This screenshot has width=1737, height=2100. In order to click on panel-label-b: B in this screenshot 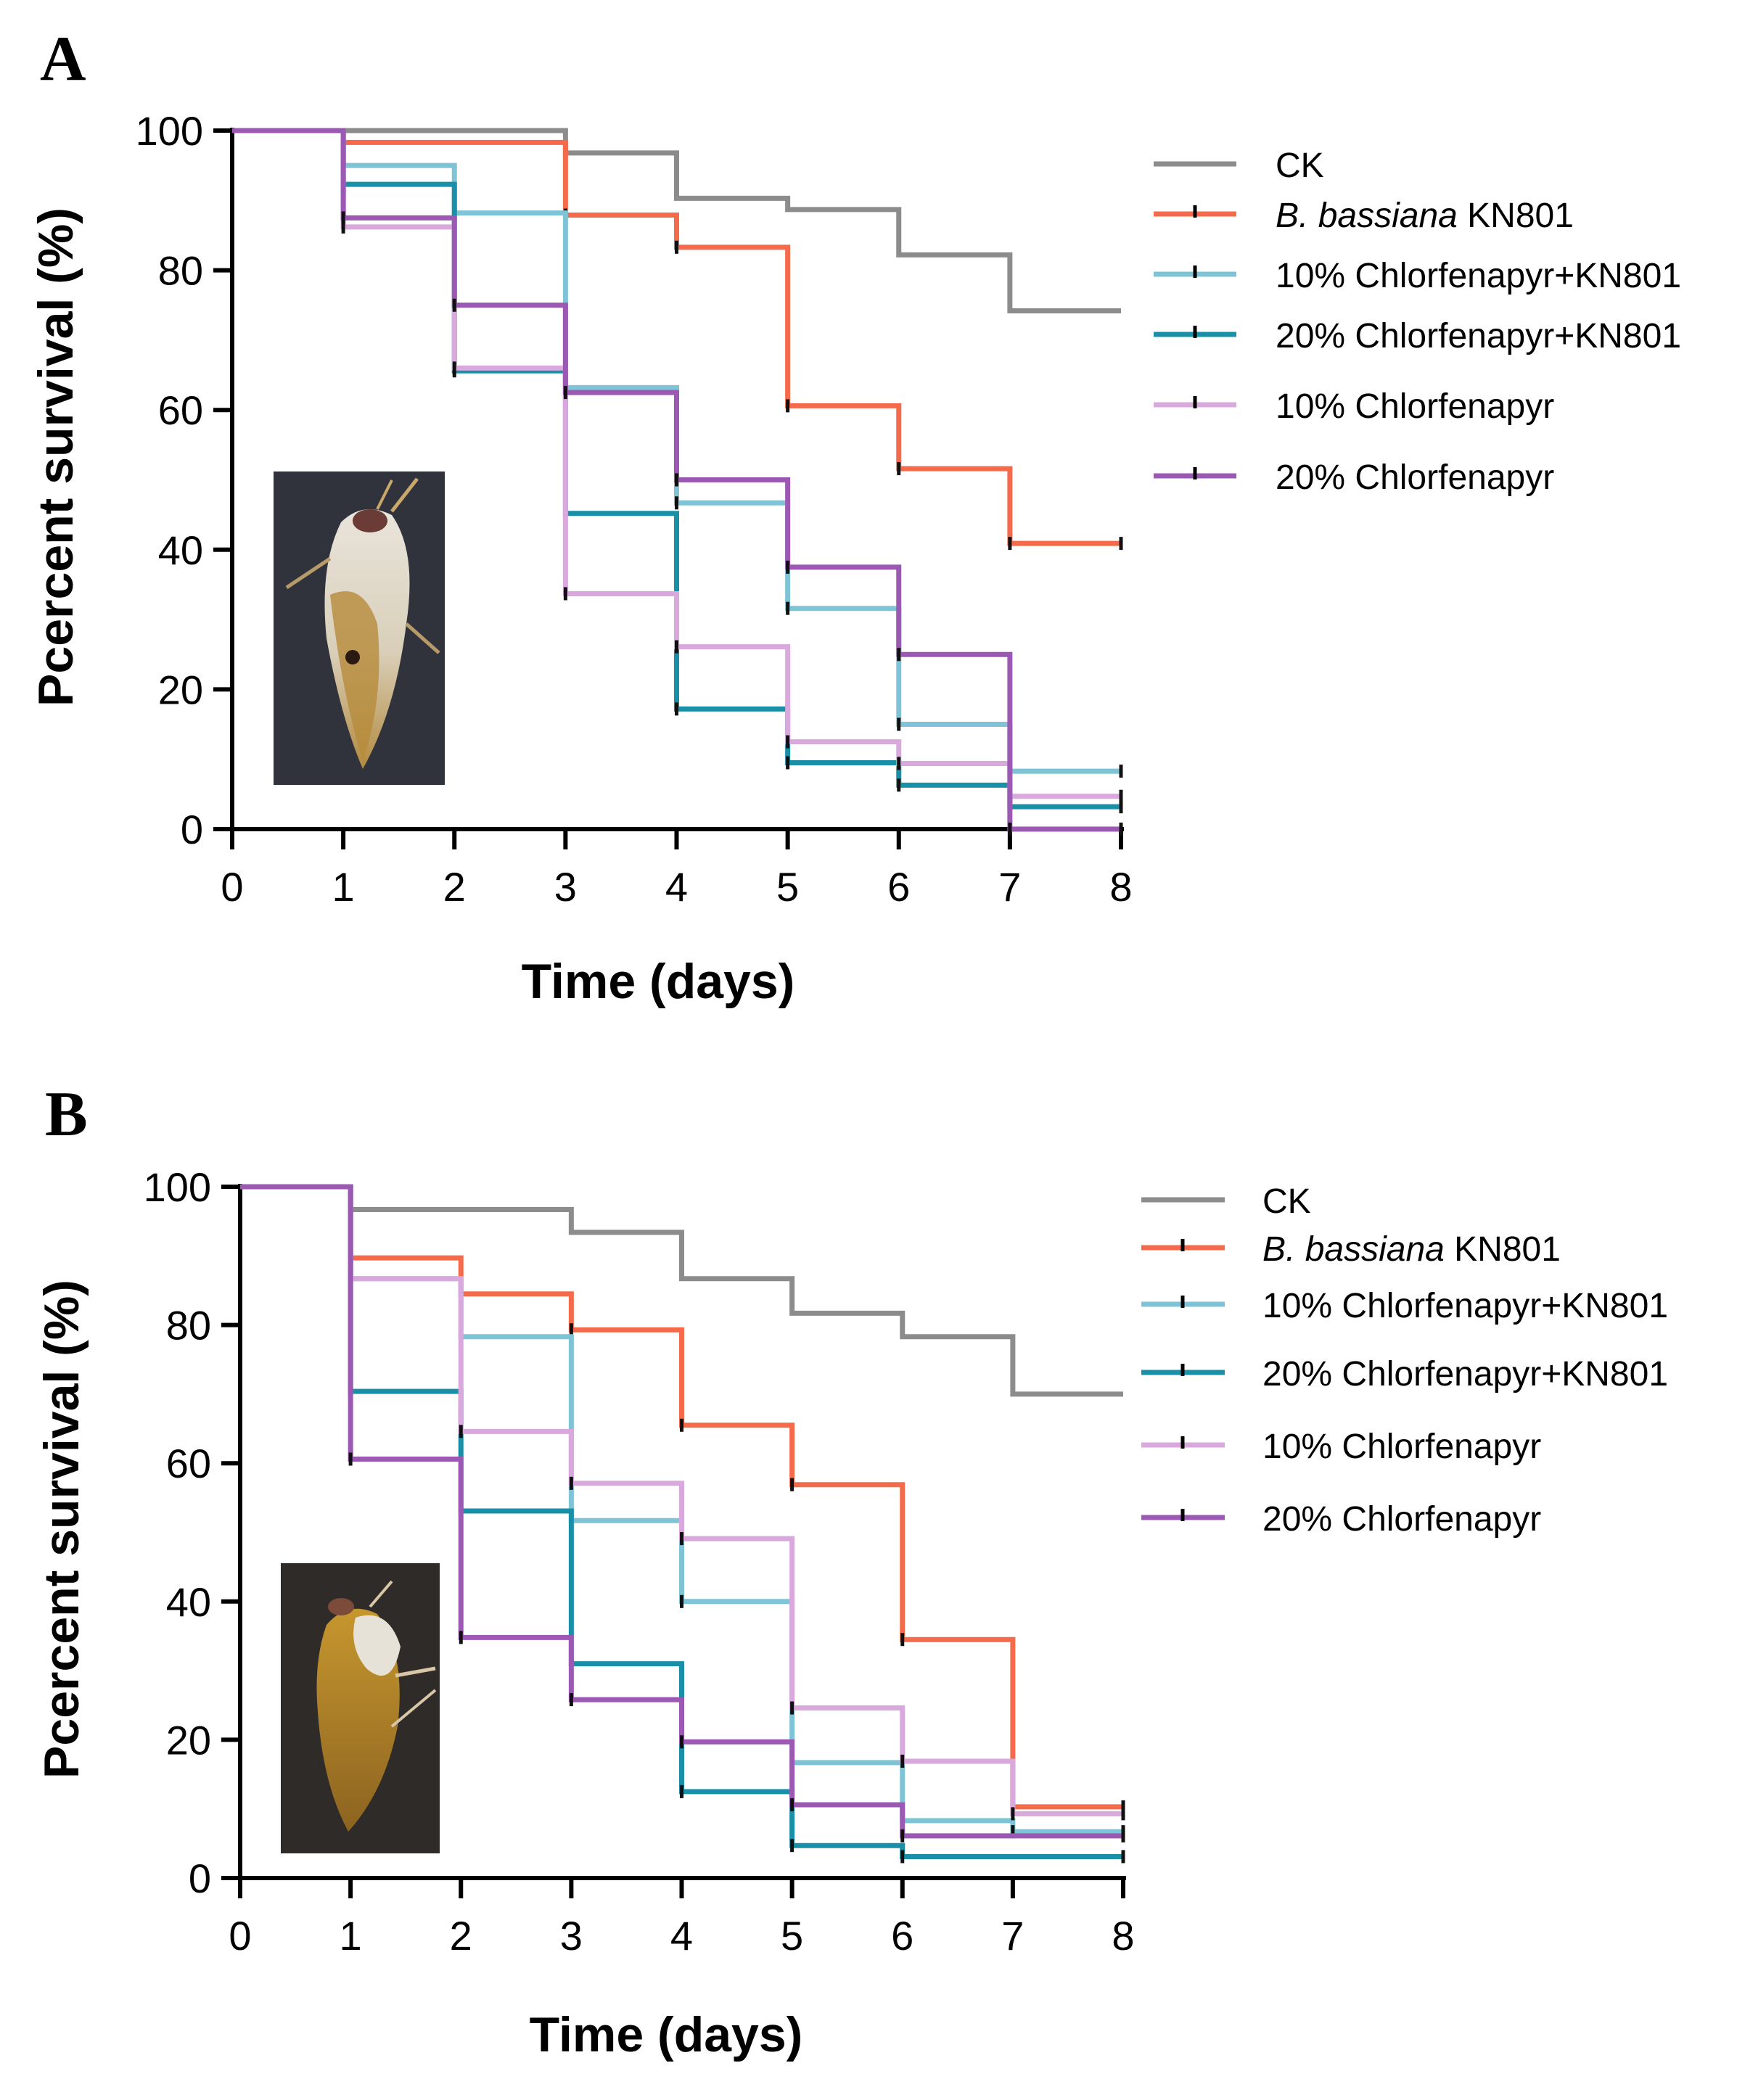, I will do `click(66, 1114)`.